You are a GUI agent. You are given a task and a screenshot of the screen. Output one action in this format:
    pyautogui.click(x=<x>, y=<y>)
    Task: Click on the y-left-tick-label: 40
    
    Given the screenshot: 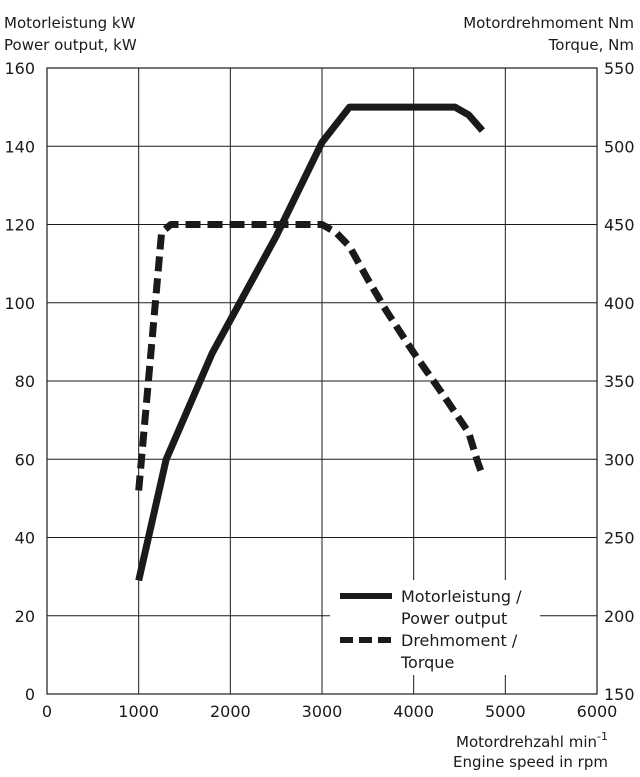 What is the action you would take?
    pyautogui.click(x=25, y=538)
    